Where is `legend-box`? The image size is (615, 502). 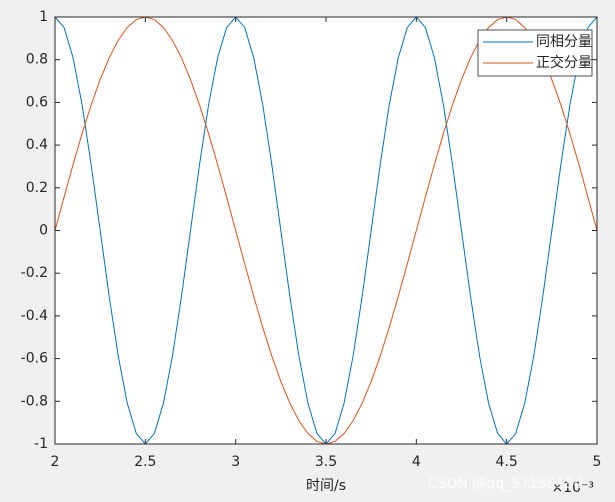
legend-box is located at coordinates (535, 53).